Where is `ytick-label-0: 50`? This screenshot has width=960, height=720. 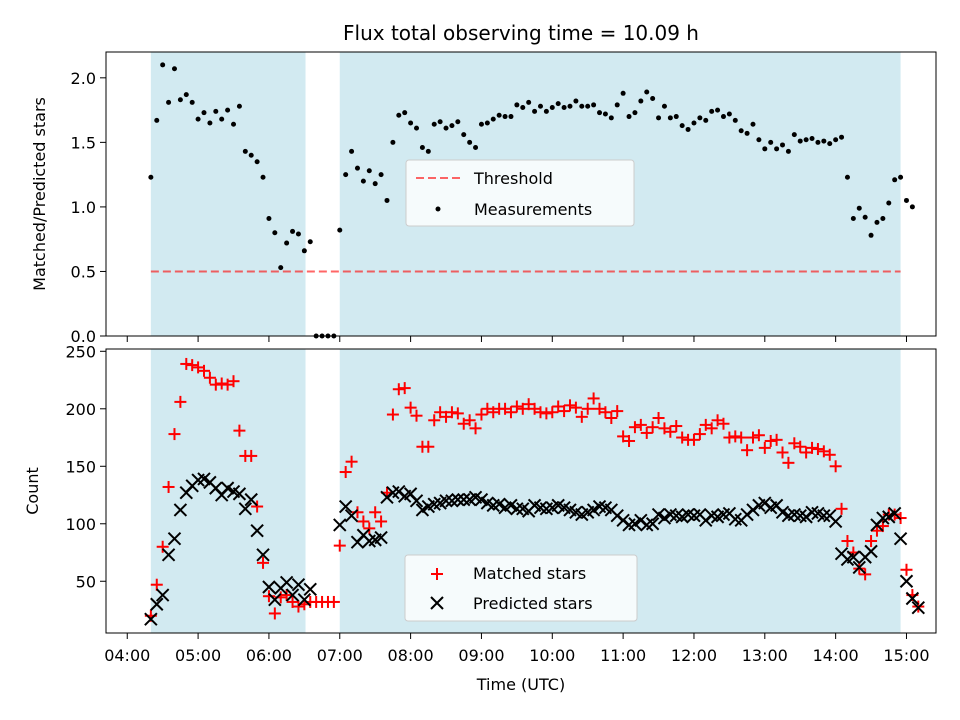 ytick-label-0: 50 is located at coordinates (86, 581).